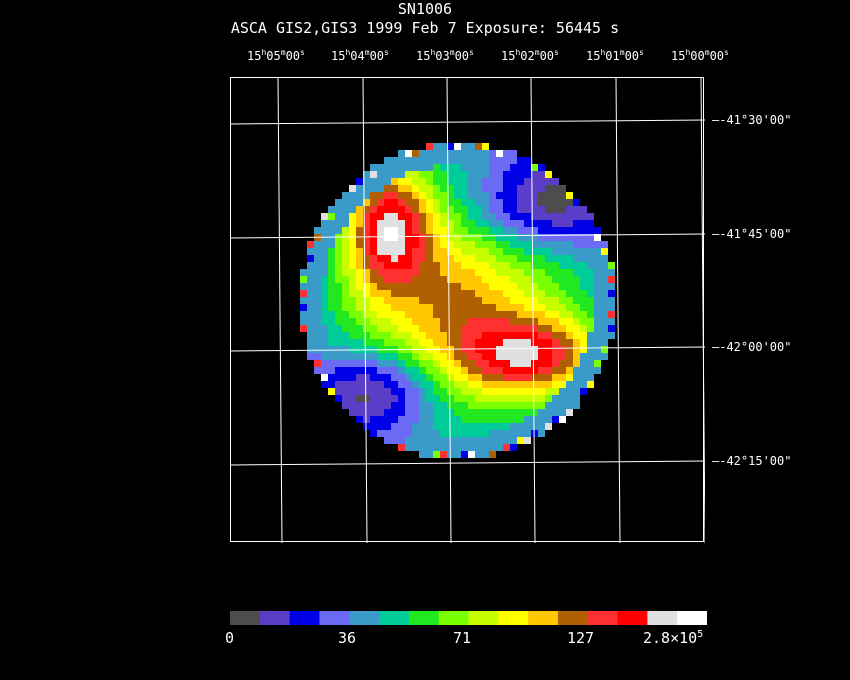 Image resolution: width=850 pixels, height=680 pixels. Describe the element at coordinates (468, 463) in the screenshot. I see `dec-grid-line` at that location.